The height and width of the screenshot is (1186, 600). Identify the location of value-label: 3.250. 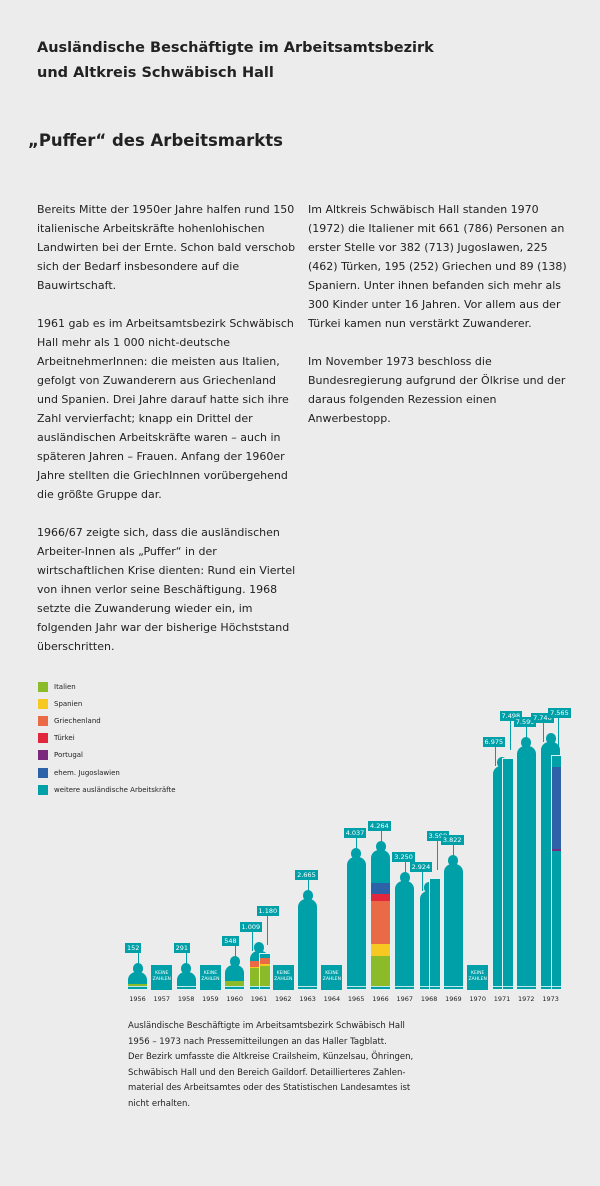
(403, 857).